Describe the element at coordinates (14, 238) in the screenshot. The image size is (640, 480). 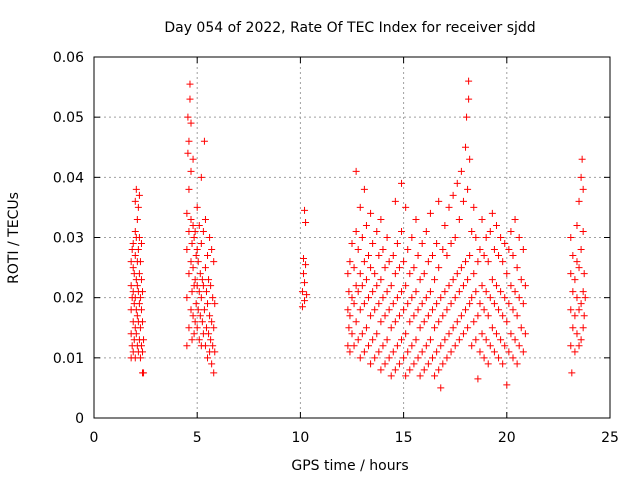
I see `y-axis-label: ROTI / TECUs` at that location.